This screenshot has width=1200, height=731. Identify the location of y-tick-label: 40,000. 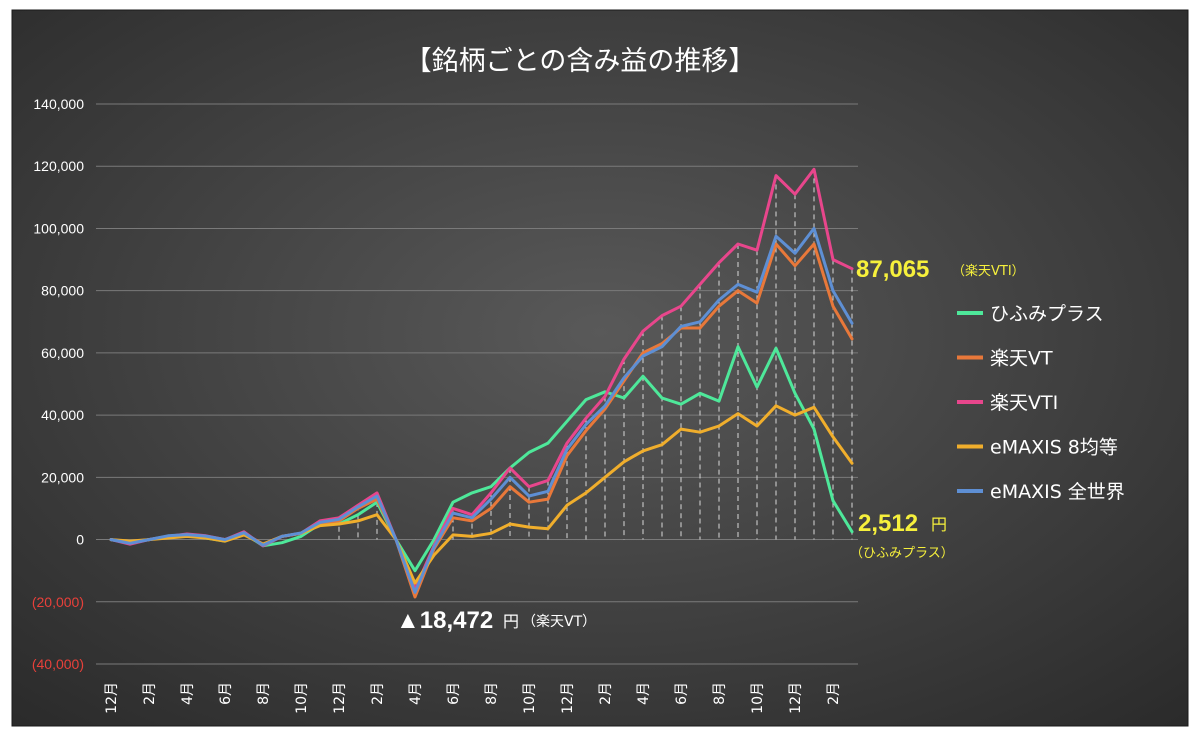
(62, 415).